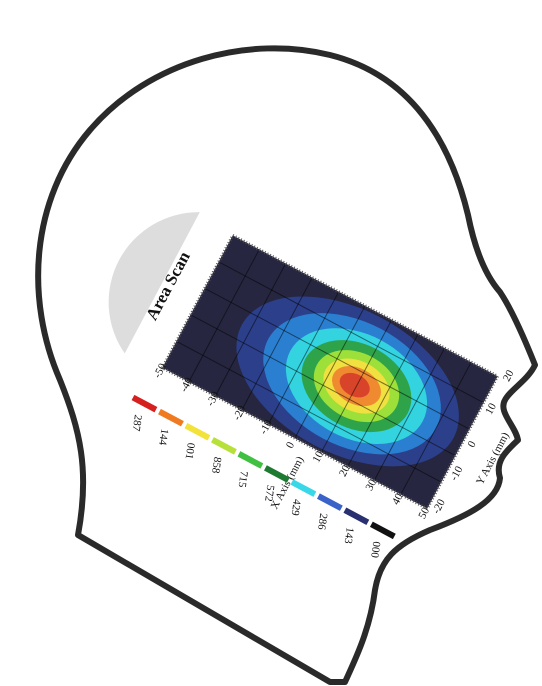 This screenshot has height=686, width=542. I want to click on legend-label: 144, so click(163, 437).